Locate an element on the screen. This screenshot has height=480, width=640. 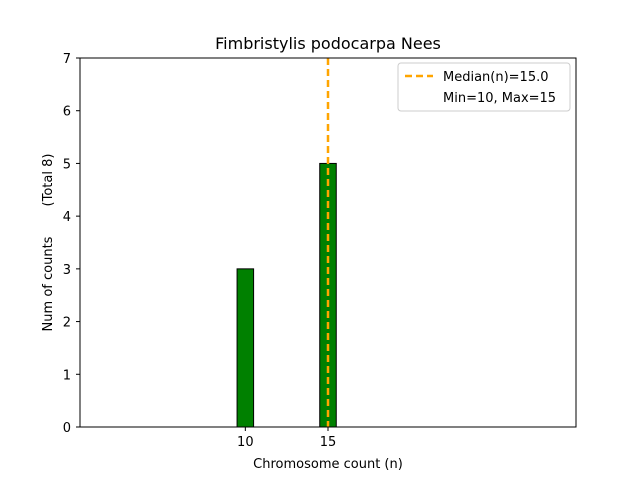
x-ticks: 10 15 is located at coordinates (286, 438).